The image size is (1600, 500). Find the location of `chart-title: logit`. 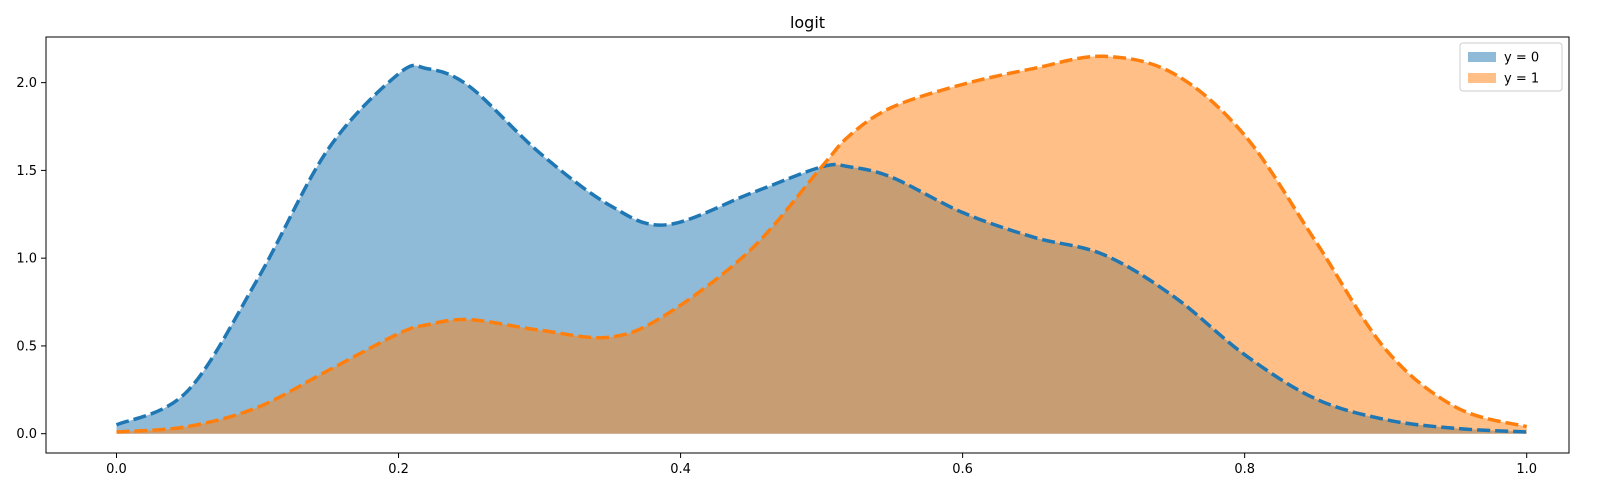

chart-title: logit is located at coordinates (807, 22).